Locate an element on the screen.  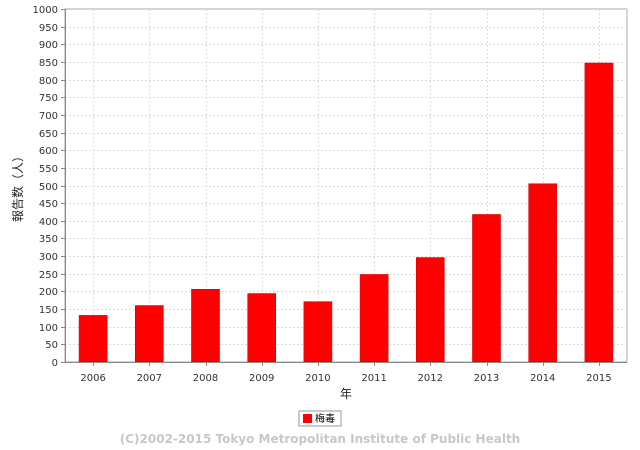
y-tick-label: 300 is located at coordinates (48, 257).